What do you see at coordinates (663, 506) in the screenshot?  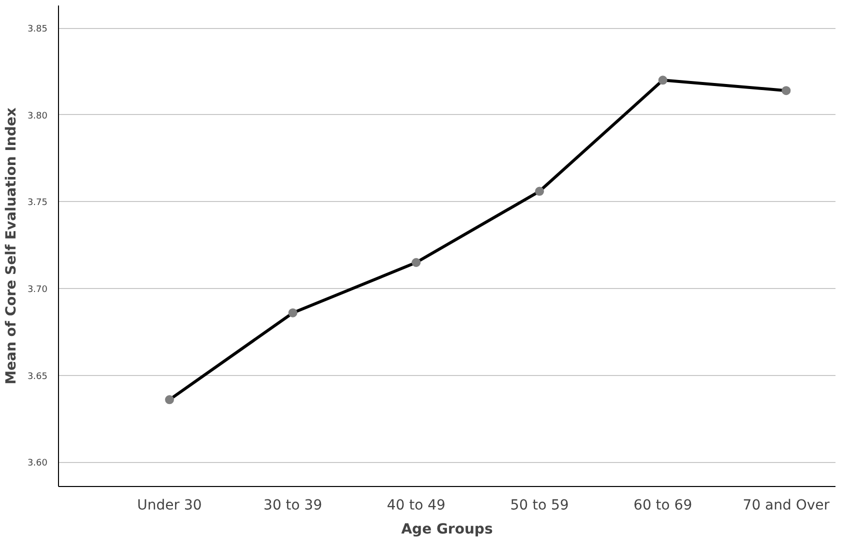 I see `x-tick-label: 60 to 69` at bounding box center [663, 506].